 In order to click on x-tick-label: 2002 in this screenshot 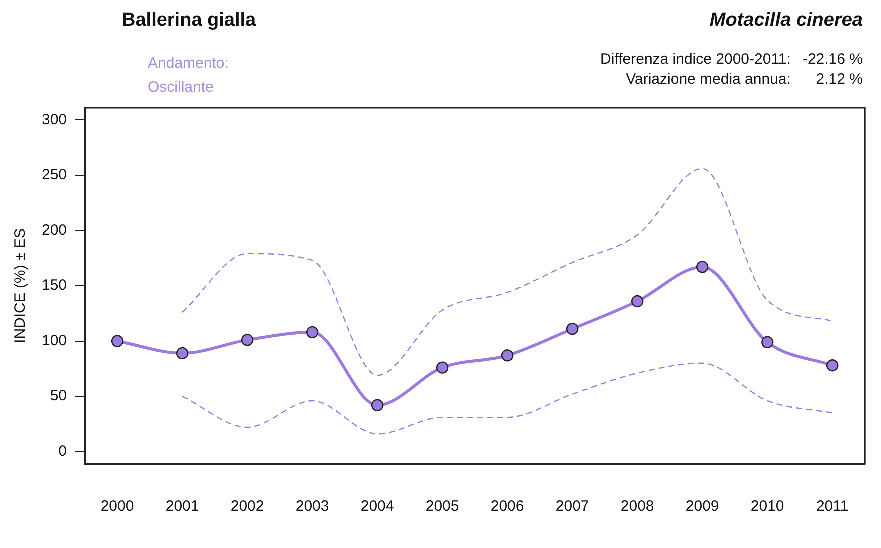, I will do `click(247, 507)`.